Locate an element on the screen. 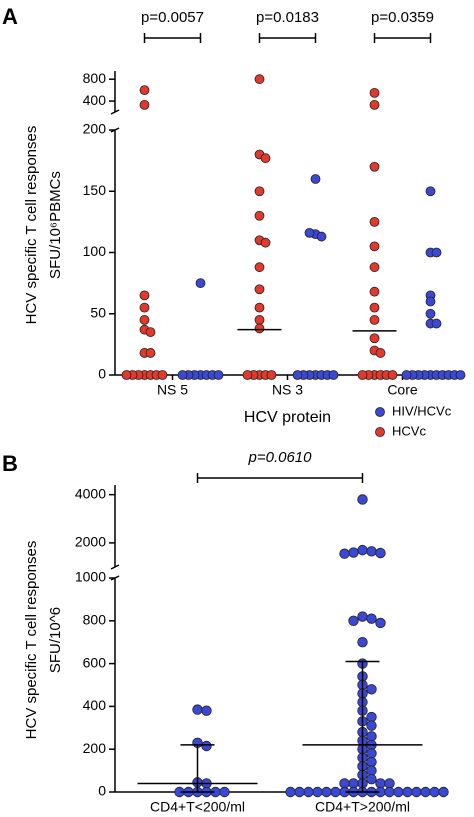 The image size is (474, 817). p-value: p=0.0359 is located at coordinates (402, 17).